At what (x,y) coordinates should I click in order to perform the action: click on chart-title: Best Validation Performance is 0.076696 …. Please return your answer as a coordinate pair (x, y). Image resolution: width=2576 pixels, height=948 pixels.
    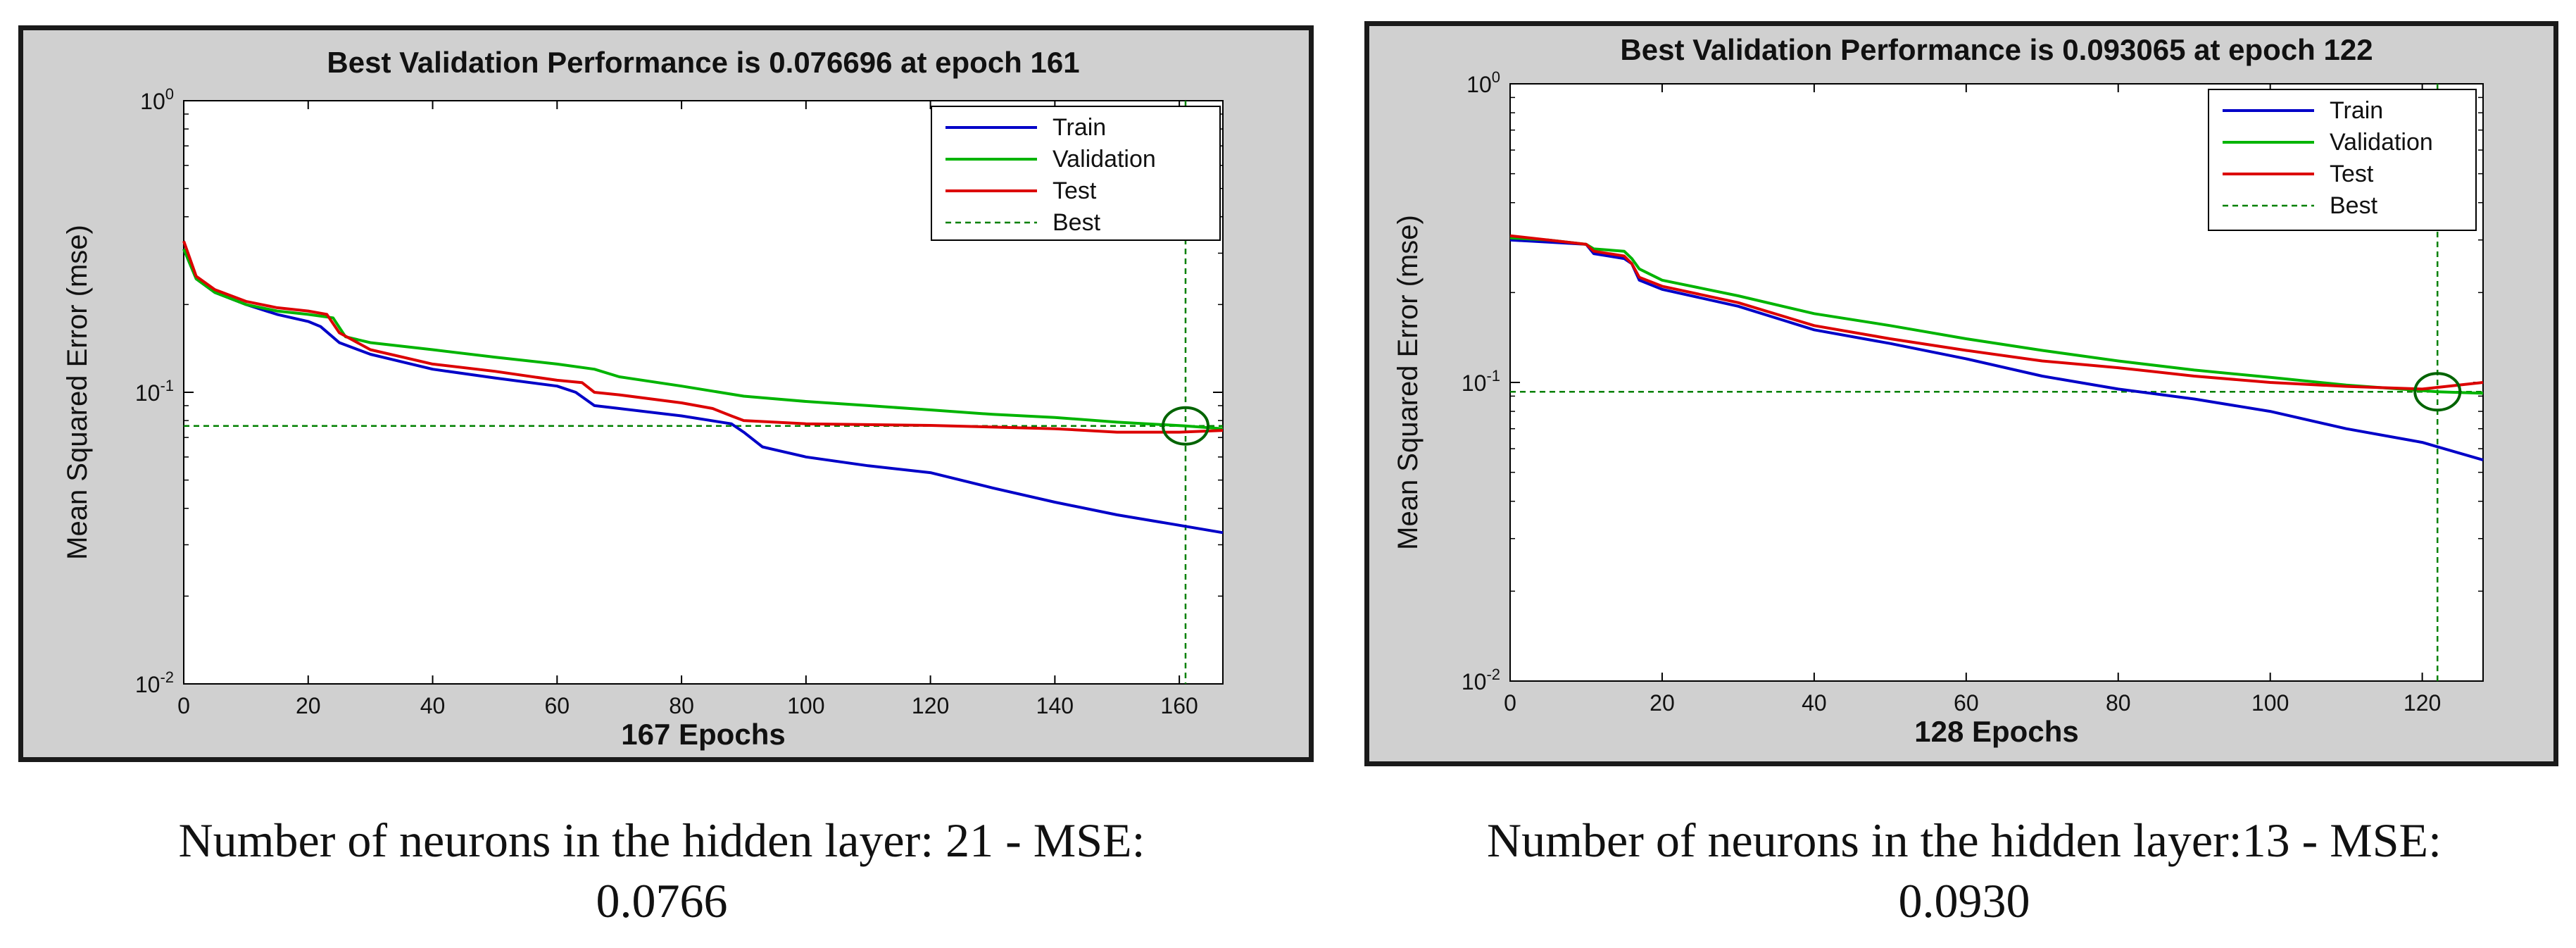
    Looking at the image, I should click on (703, 63).